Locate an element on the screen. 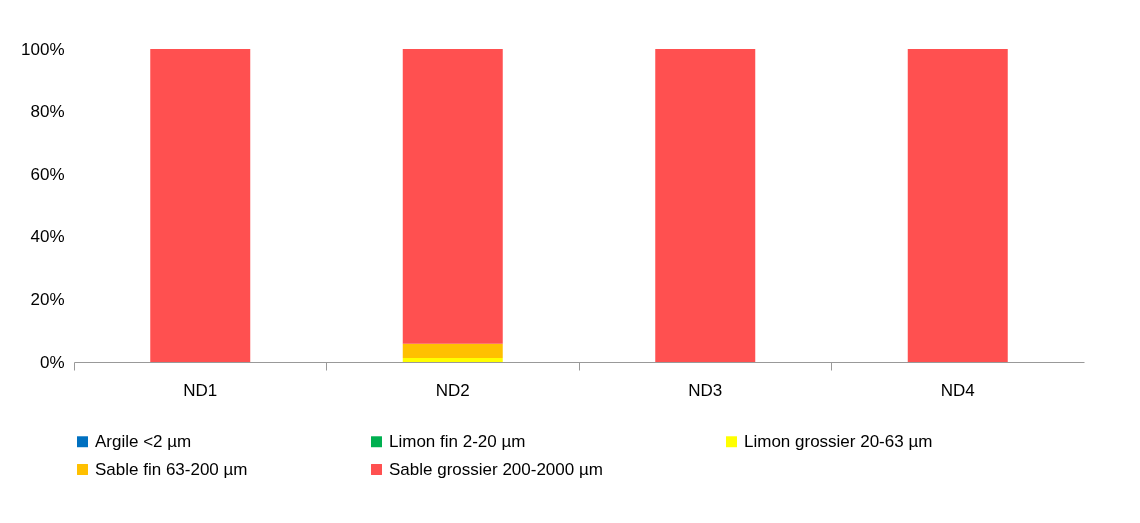 The width and height of the screenshot is (1140, 523). y-tick-label: 20% is located at coordinates (47, 299).